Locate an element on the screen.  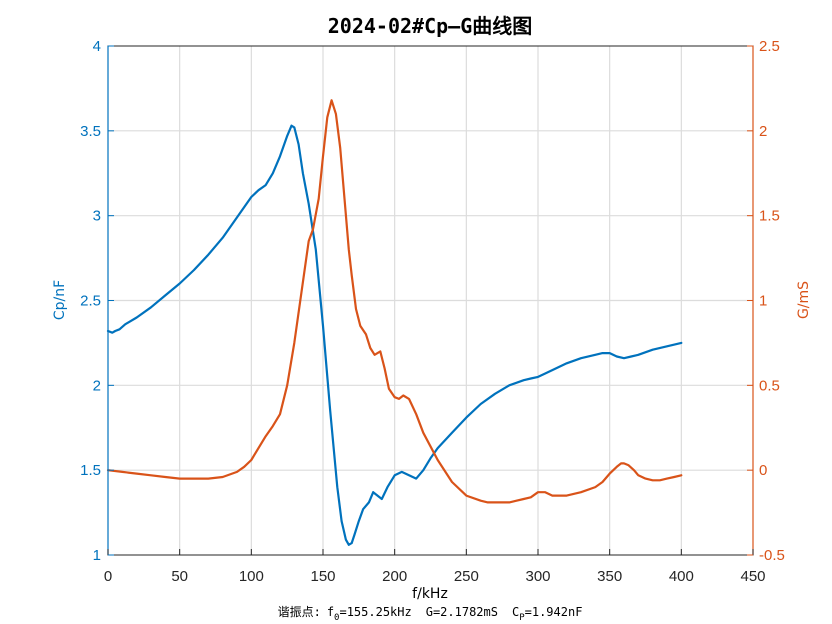
cp-value: =1.942nF is located at coordinates (554, 612).